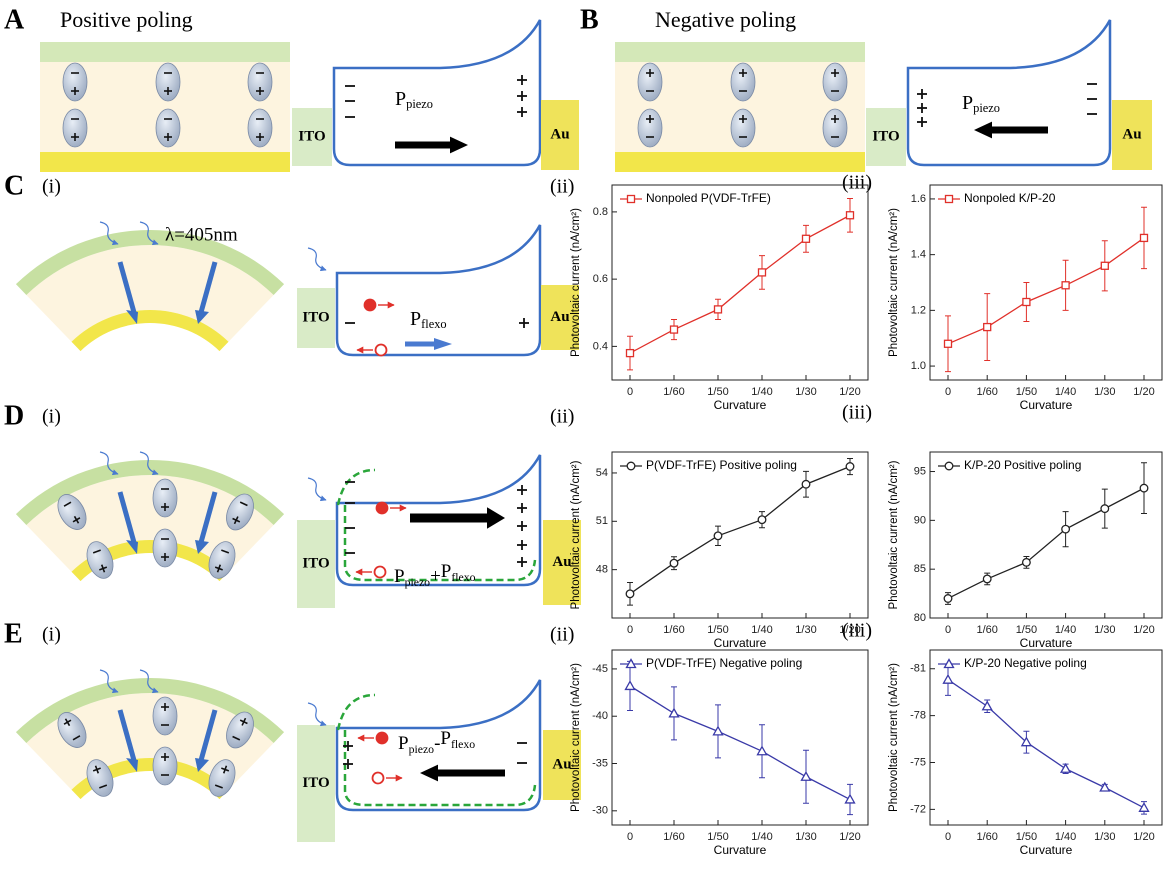 This screenshot has height=878, width=1170. What do you see at coordinates (600, 669) in the screenshot?
I see `y-tick-label: -45` at bounding box center [600, 669].